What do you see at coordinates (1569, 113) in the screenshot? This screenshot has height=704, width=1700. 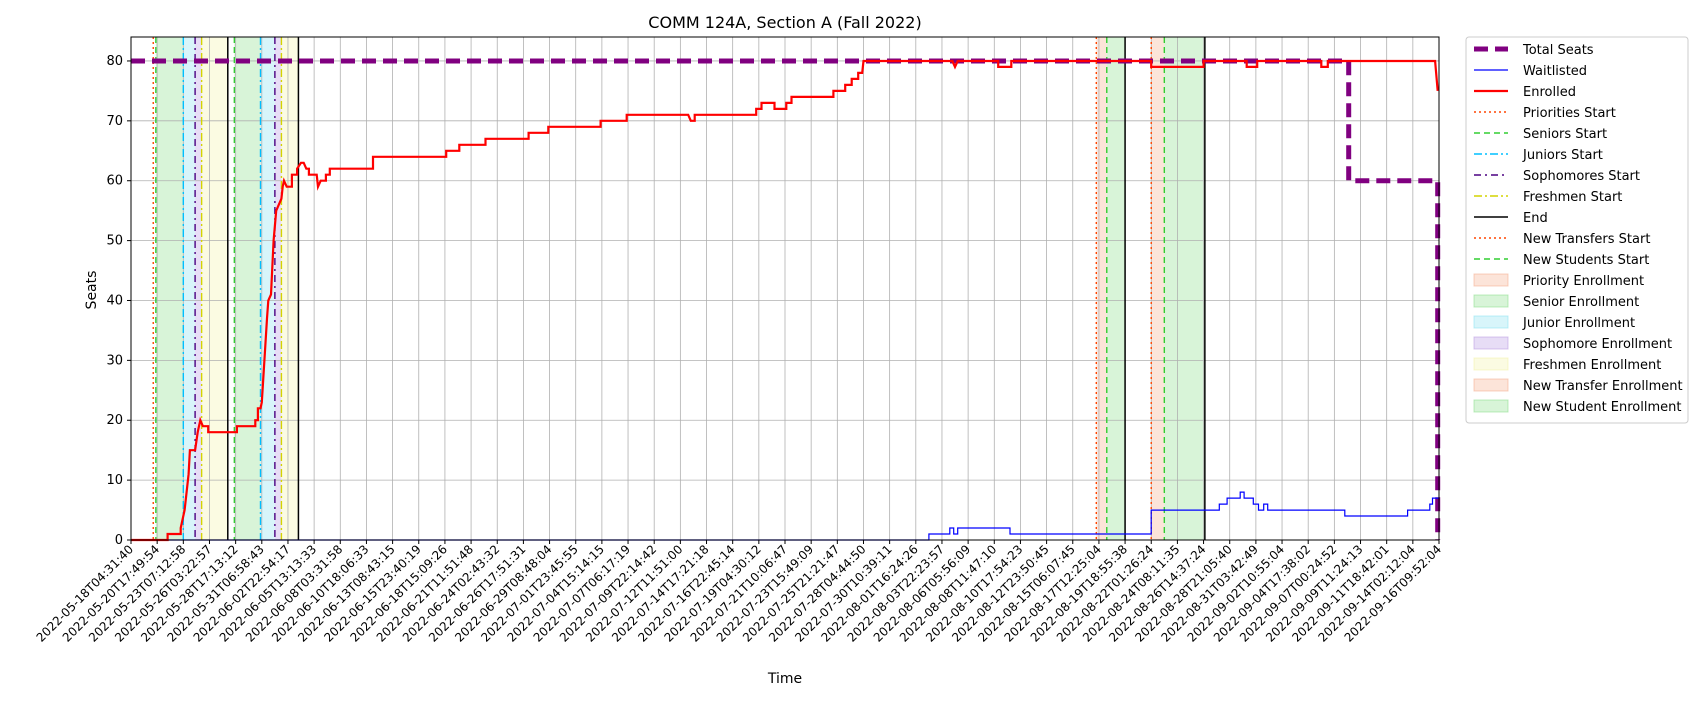 I see `legend-label-priorities-start: Priorities Start` at bounding box center [1569, 113].